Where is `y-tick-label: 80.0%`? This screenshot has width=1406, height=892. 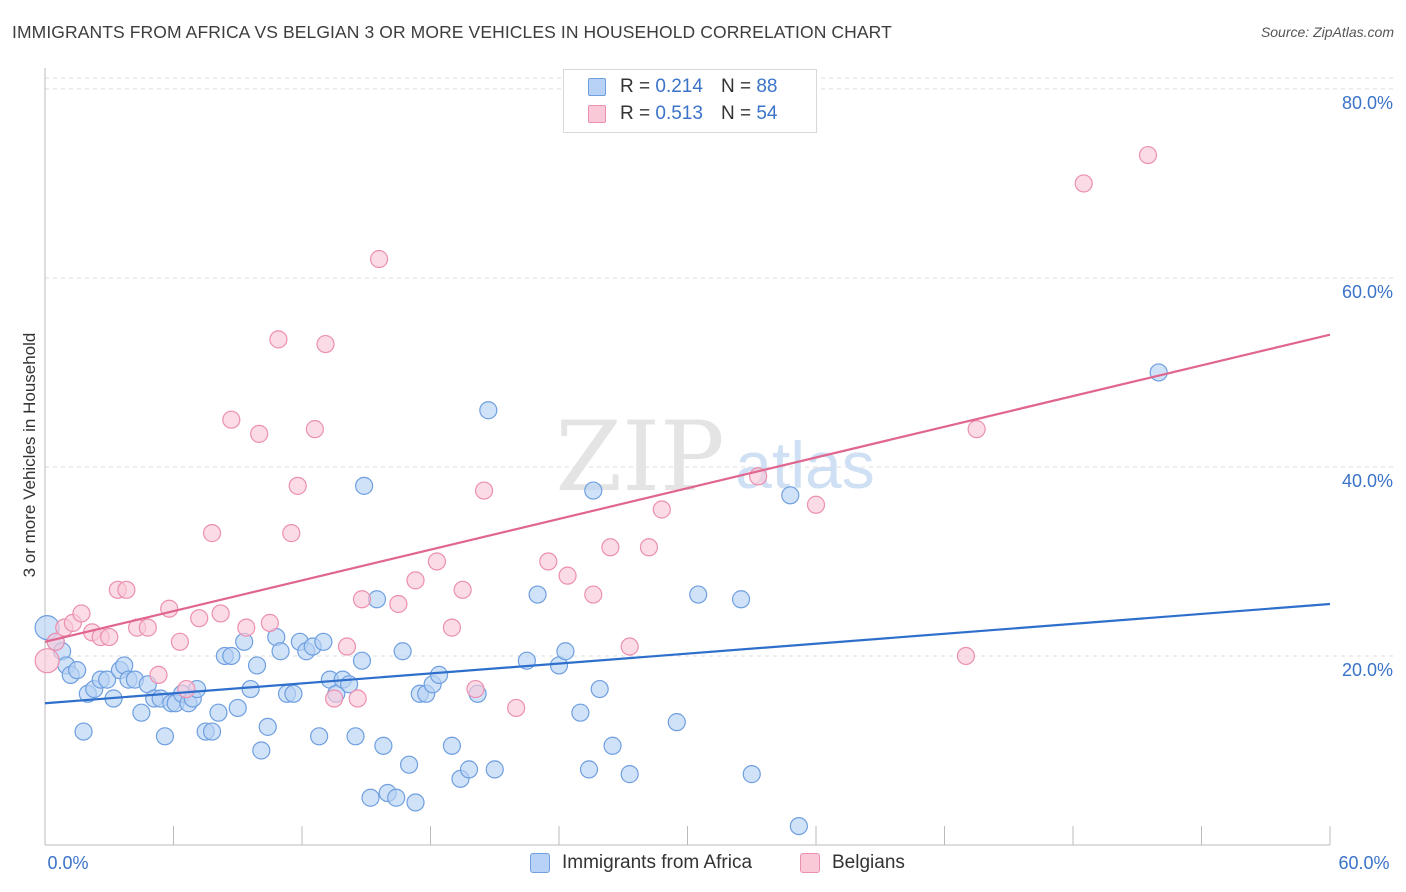 y-tick-label: 80.0% is located at coordinates (1367, 103).